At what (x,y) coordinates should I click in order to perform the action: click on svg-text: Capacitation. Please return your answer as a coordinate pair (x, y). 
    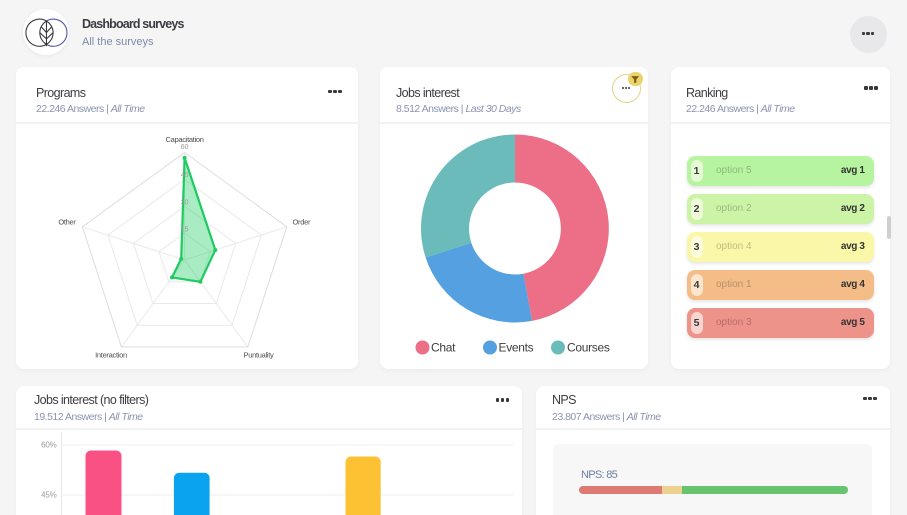
    Looking at the image, I should click on (185, 139).